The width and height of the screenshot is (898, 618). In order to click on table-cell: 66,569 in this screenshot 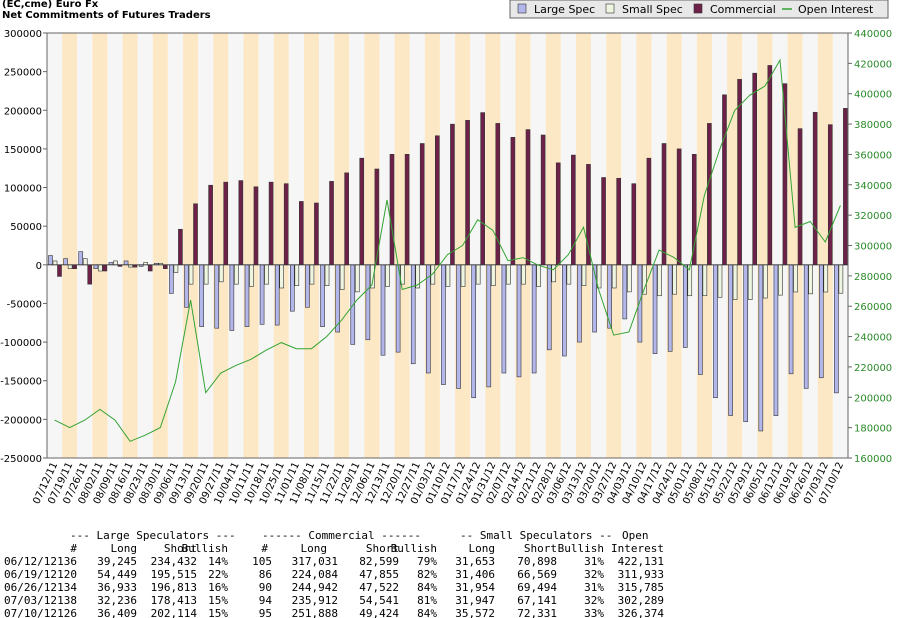, I will do `click(537, 574)`.